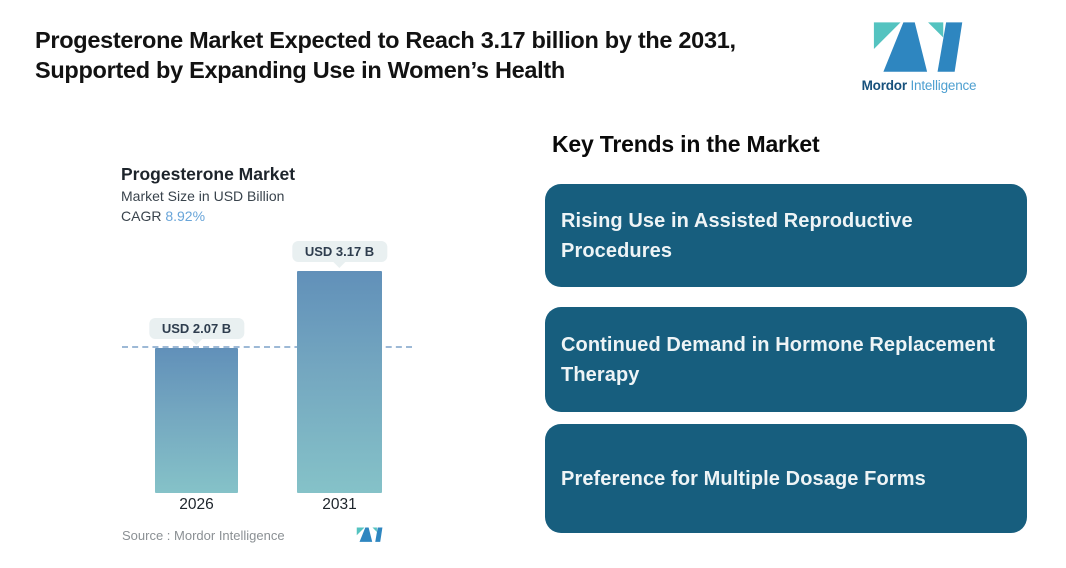  Describe the element at coordinates (686, 144) in the screenshot. I see `trends-heading: Key Trends in the Market` at that location.